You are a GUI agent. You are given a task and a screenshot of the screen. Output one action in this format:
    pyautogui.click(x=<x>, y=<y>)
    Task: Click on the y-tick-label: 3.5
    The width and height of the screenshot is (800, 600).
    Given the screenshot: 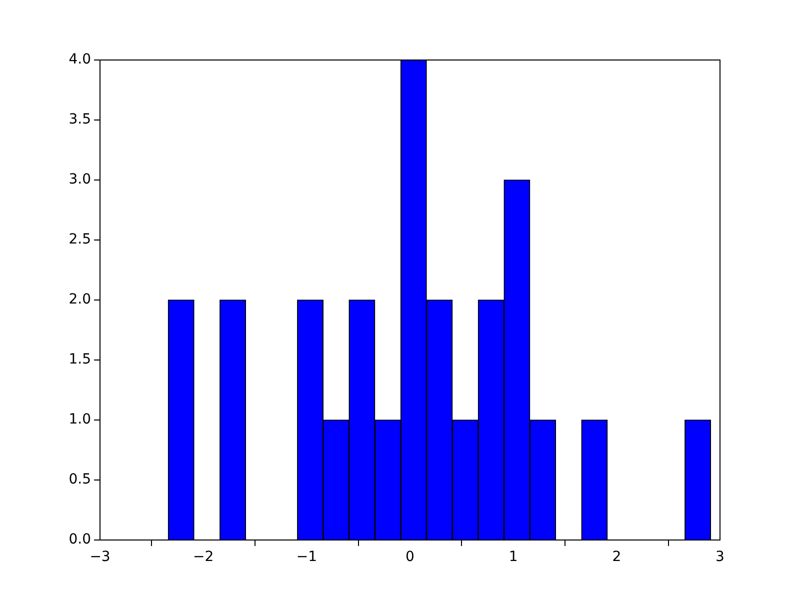 What is the action you would take?
    pyautogui.click(x=79, y=120)
    